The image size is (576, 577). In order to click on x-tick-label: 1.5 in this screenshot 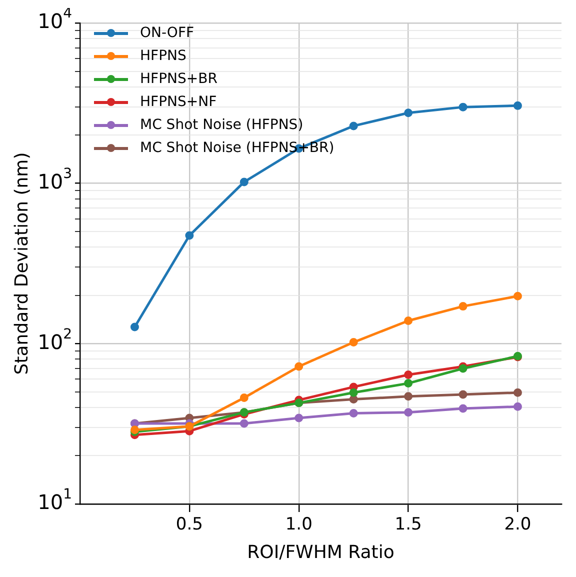, I will do `click(408, 524)`.